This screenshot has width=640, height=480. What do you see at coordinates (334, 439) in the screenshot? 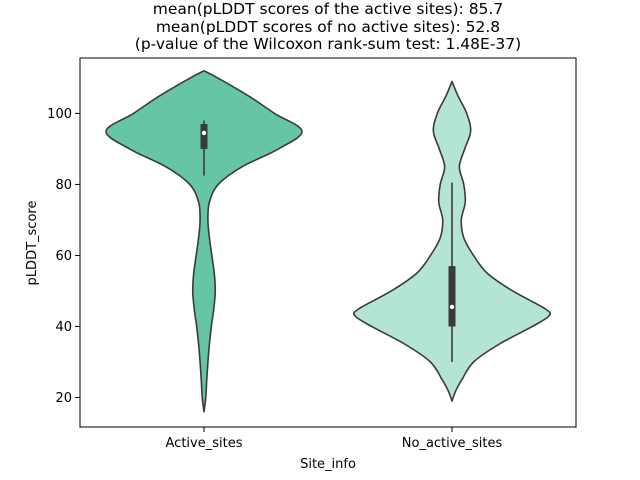
I see `x-axis: Active_sites No_active_sites` at bounding box center [334, 439].